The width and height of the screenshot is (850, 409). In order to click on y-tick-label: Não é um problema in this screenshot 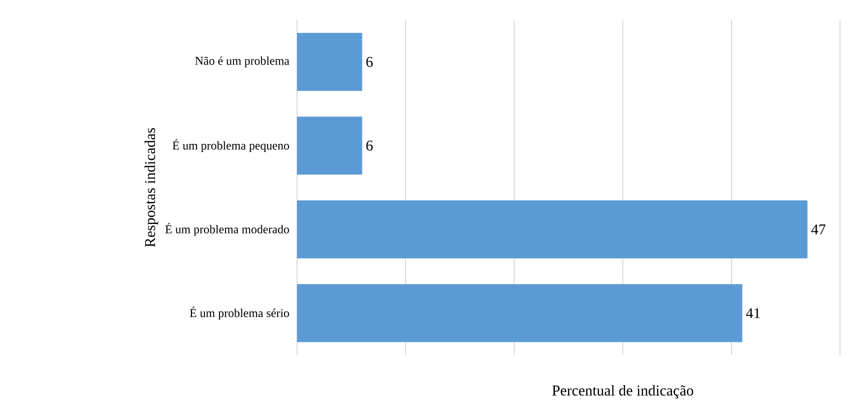, I will do `click(242, 62)`.